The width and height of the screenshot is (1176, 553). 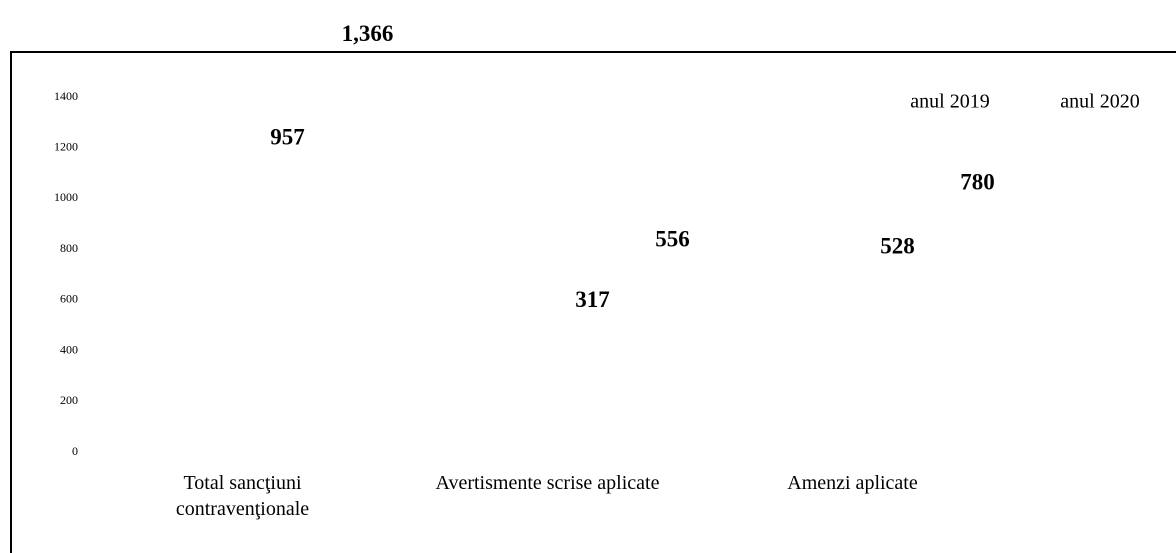 I want to click on y-tick-label: 0, so click(x=75, y=451).